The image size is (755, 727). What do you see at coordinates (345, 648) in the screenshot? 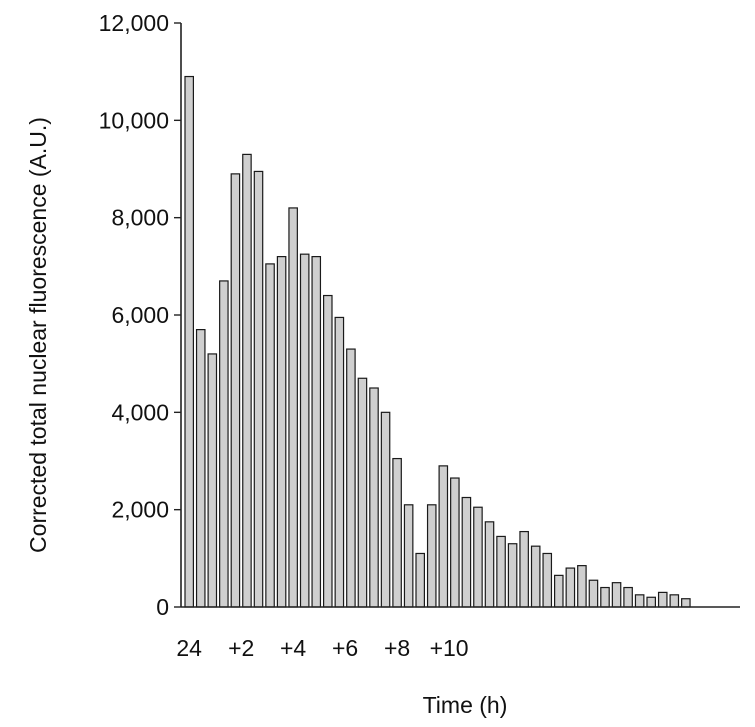
I see `x-tick-label: +6` at bounding box center [345, 648].